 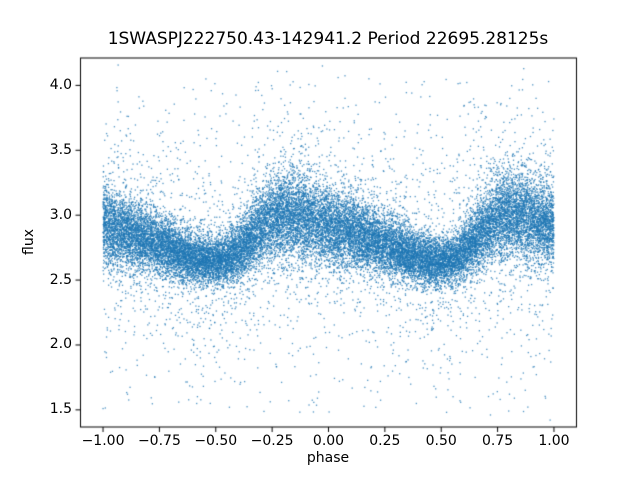 I want to click on y-tick-label: 4.0, so click(x=60, y=84).